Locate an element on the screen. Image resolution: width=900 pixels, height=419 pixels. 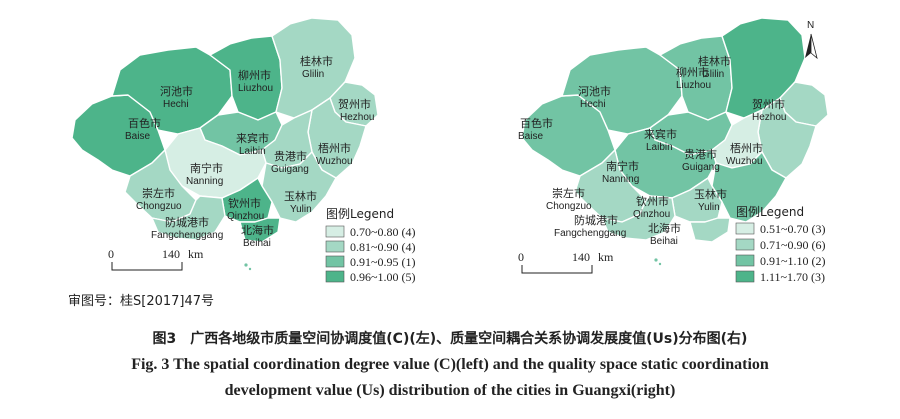
north-arrow-icon-half is located at coordinates (814, 46).